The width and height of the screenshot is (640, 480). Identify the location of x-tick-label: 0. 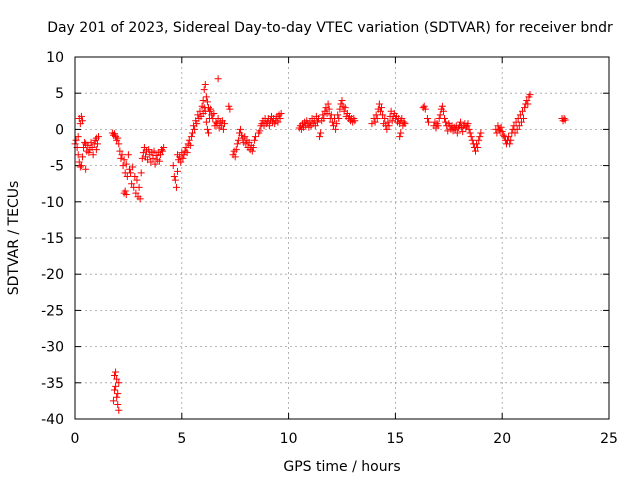
(75, 439).